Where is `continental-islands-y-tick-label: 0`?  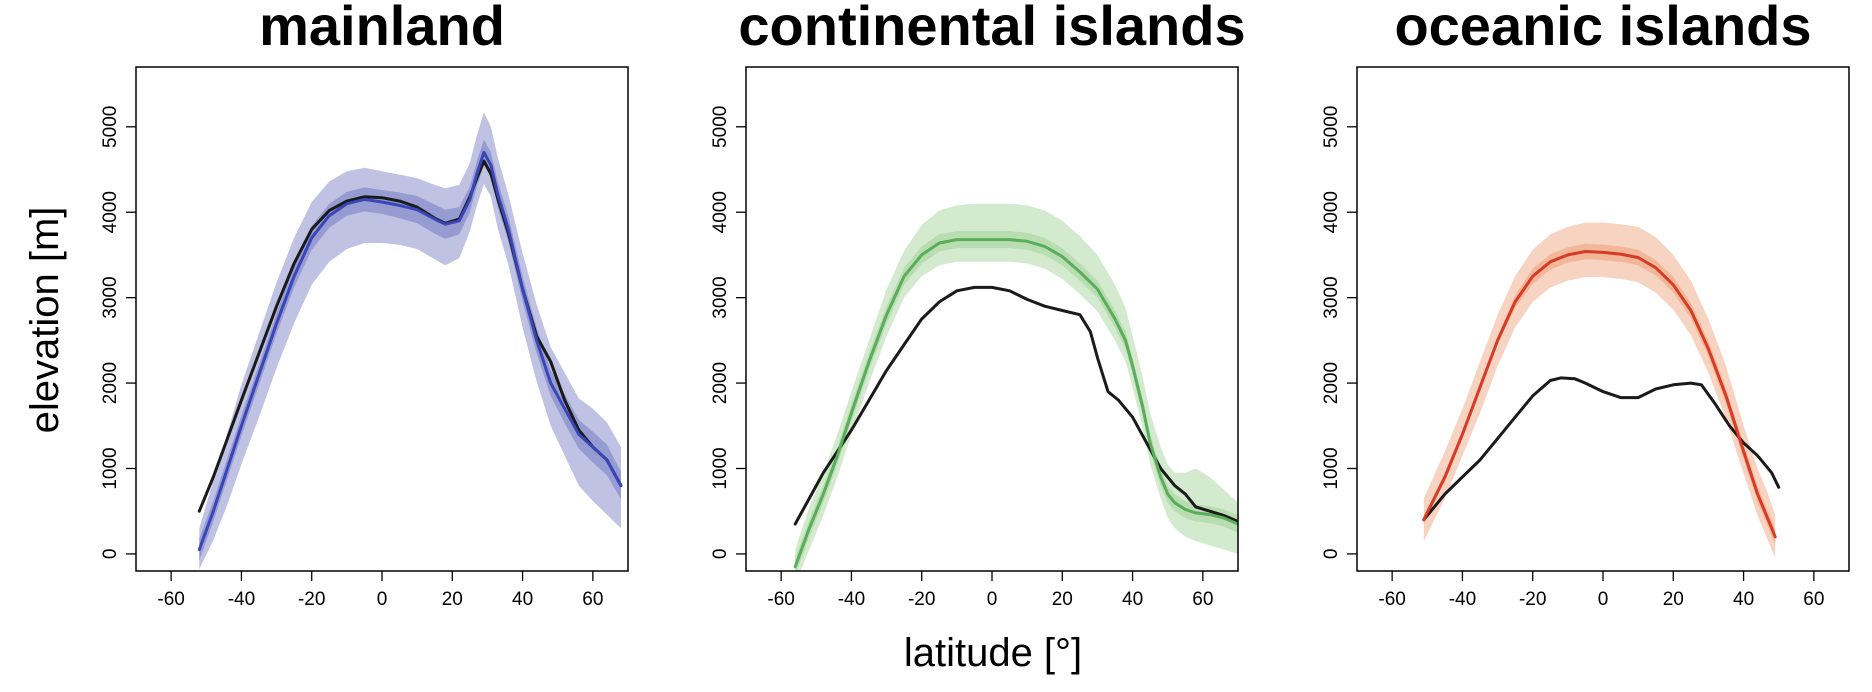
continental-islands-y-tick-label: 0 is located at coordinates (720, 554).